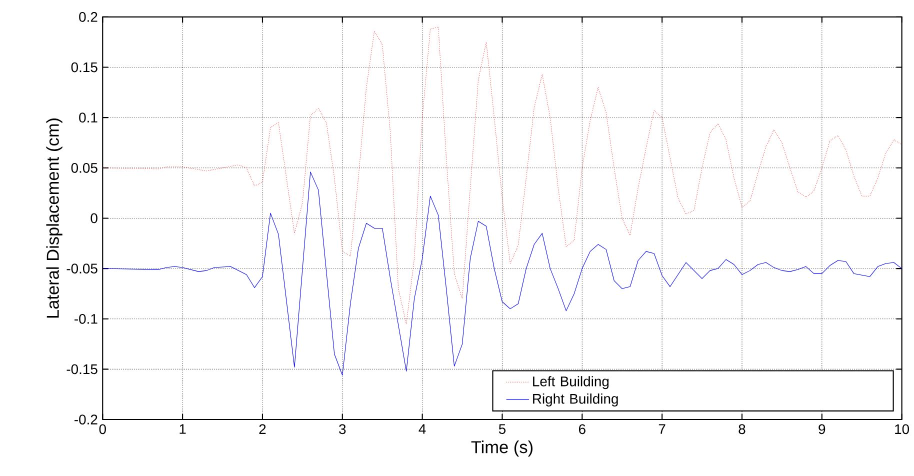  Describe the element at coordinates (88, 17) in the screenshot. I see `y-tick-label: 0.2` at that location.